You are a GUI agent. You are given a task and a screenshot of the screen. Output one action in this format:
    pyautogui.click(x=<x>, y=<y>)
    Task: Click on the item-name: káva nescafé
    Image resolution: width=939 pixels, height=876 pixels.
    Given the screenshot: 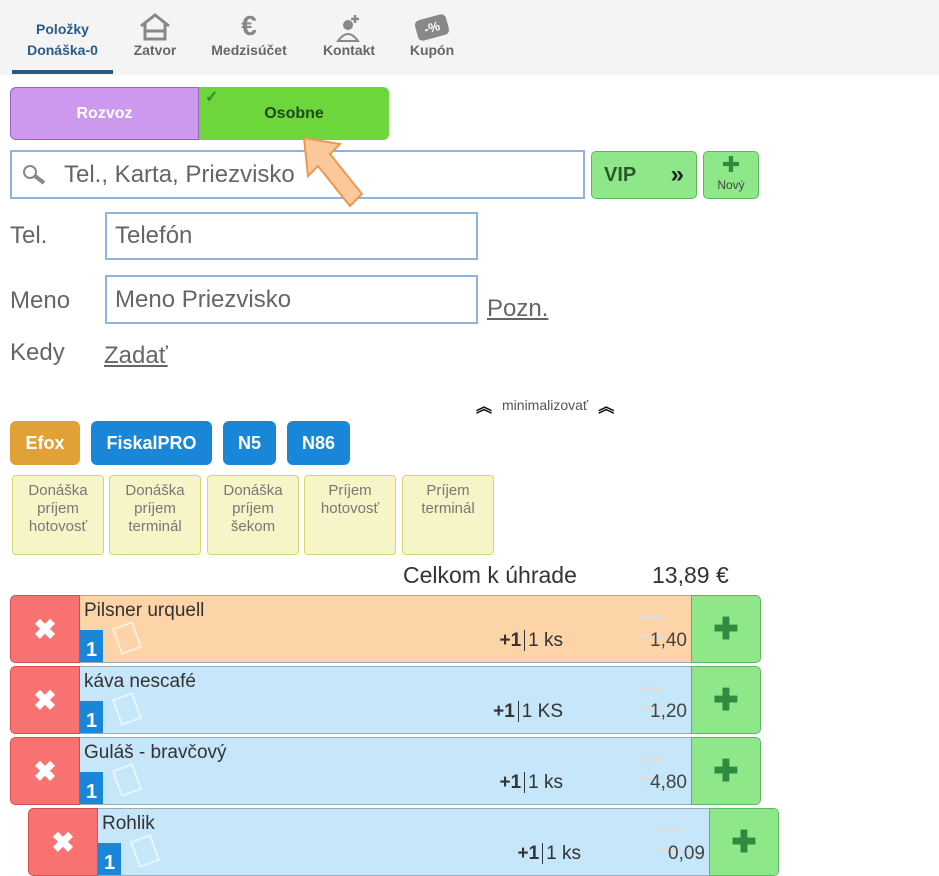 What is the action you would take?
    pyautogui.click(x=140, y=681)
    